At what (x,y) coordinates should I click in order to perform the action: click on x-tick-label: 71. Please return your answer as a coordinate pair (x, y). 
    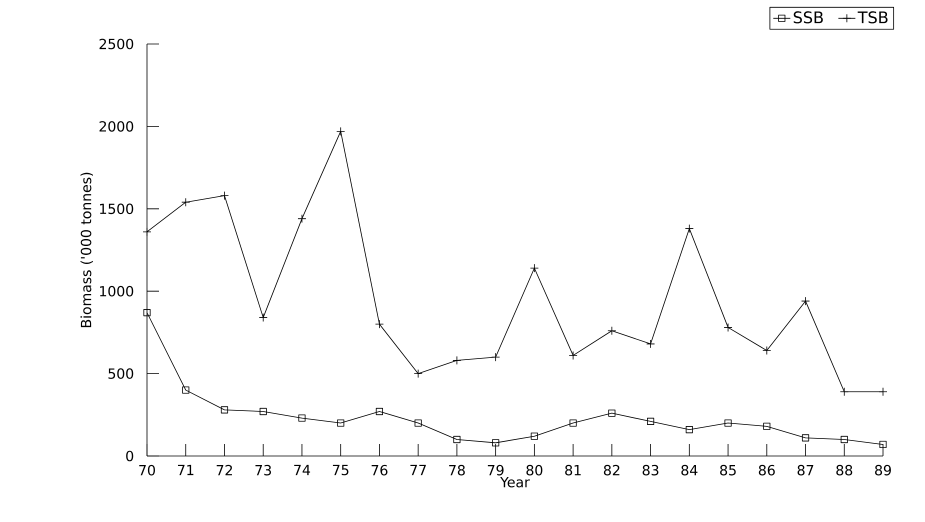
    Looking at the image, I should click on (186, 470).